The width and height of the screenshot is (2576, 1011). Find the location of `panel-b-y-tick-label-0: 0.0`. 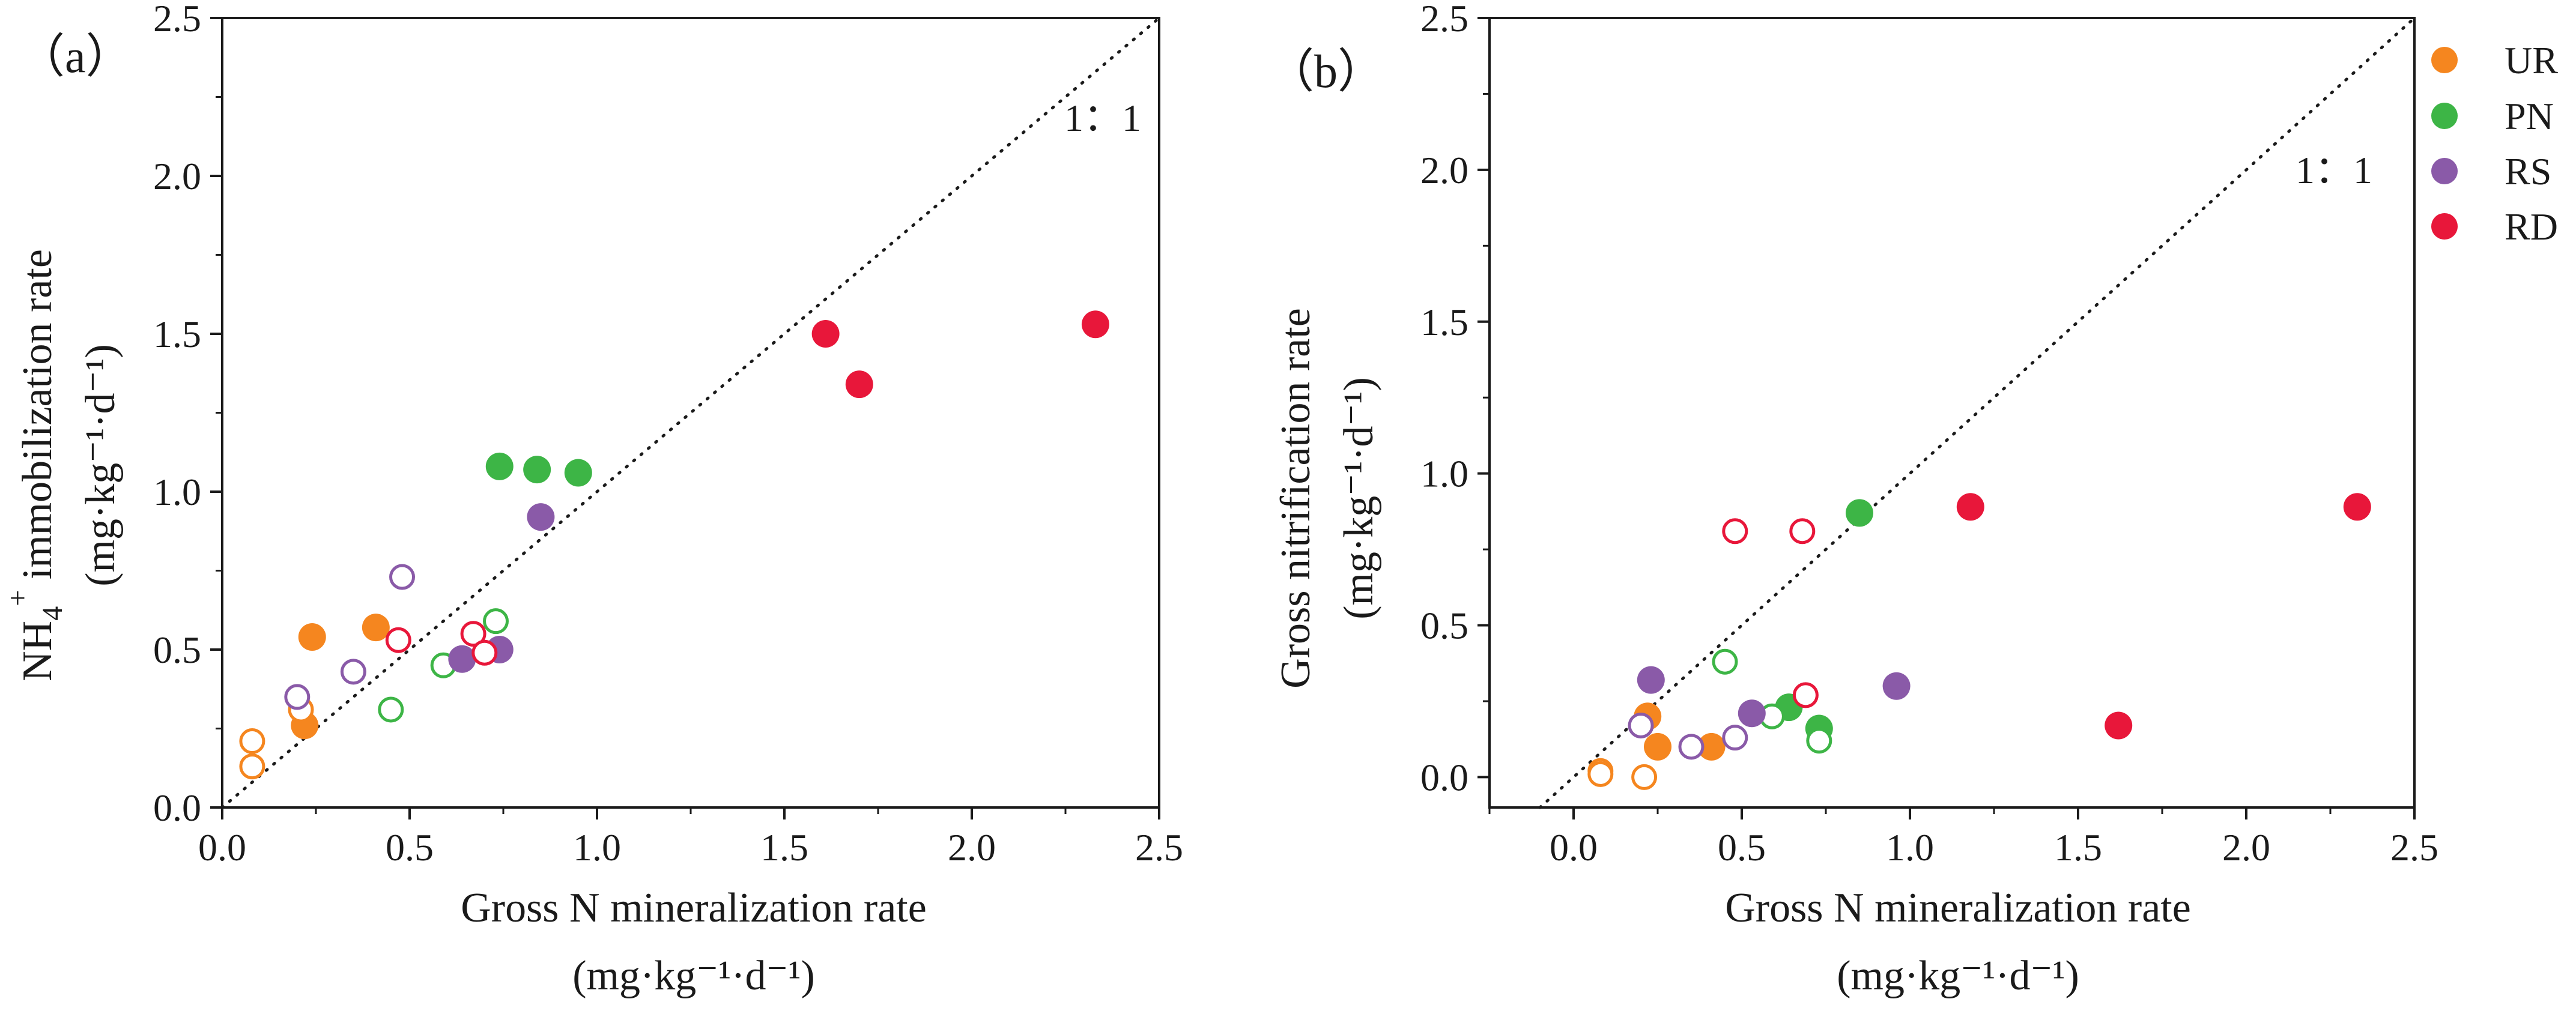

panel-b-y-tick-label-0: 0.0 is located at coordinates (1444, 777).